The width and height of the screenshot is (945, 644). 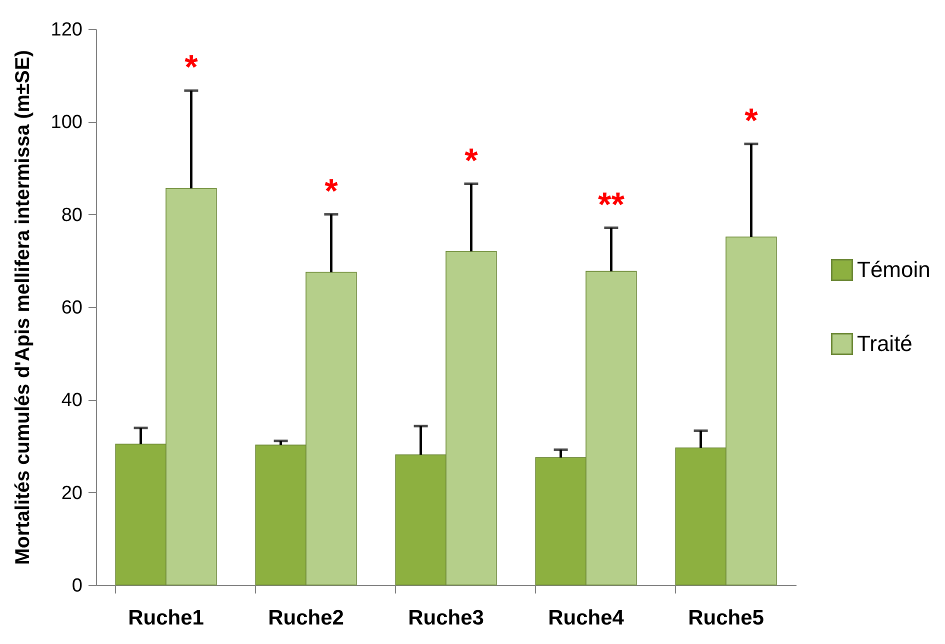 What do you see at coordinates (71, 308) in the screenshot?
I see `y-tick-label: 60` at bounding box center [71, 308].